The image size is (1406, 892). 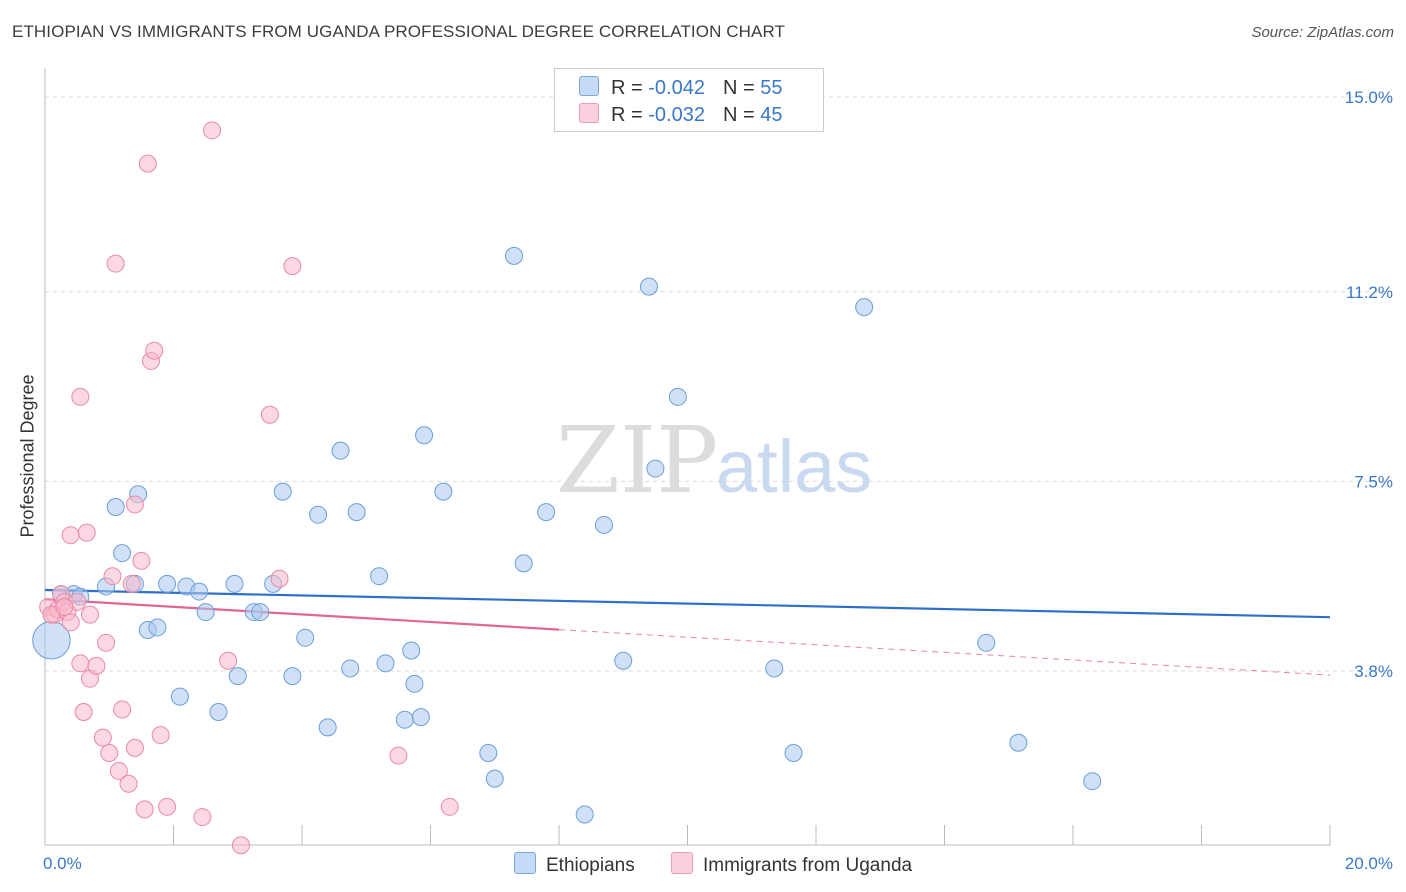 I want to click on legend-swatch-uganda, so click(x=589, y=113).